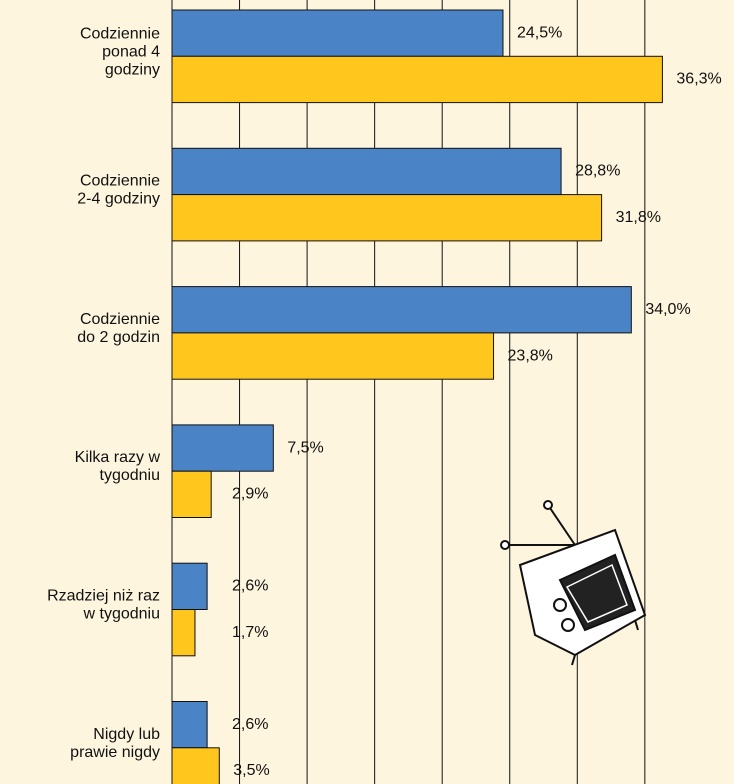 The image size is (734, 784). Describe the element at coordinates (251, 770) in the screenshot. I see `value-label: 3,5%` at that location.